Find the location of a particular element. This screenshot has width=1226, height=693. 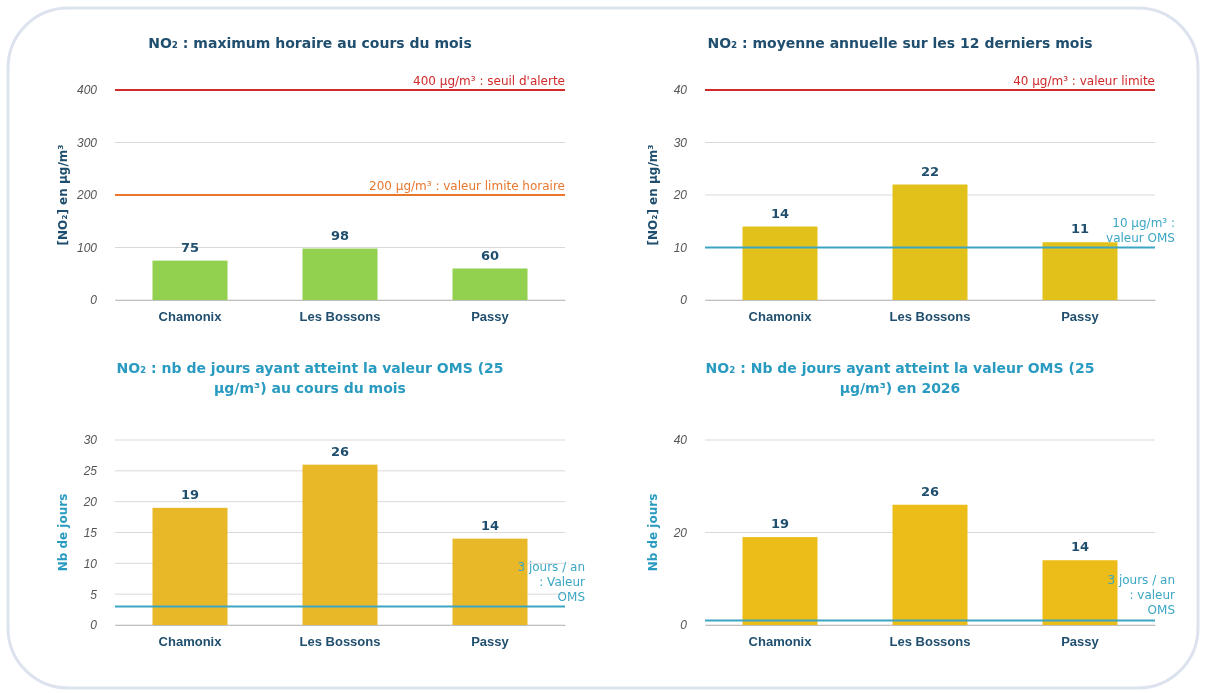

data-label: 60 is located at coordinates (490, 255).